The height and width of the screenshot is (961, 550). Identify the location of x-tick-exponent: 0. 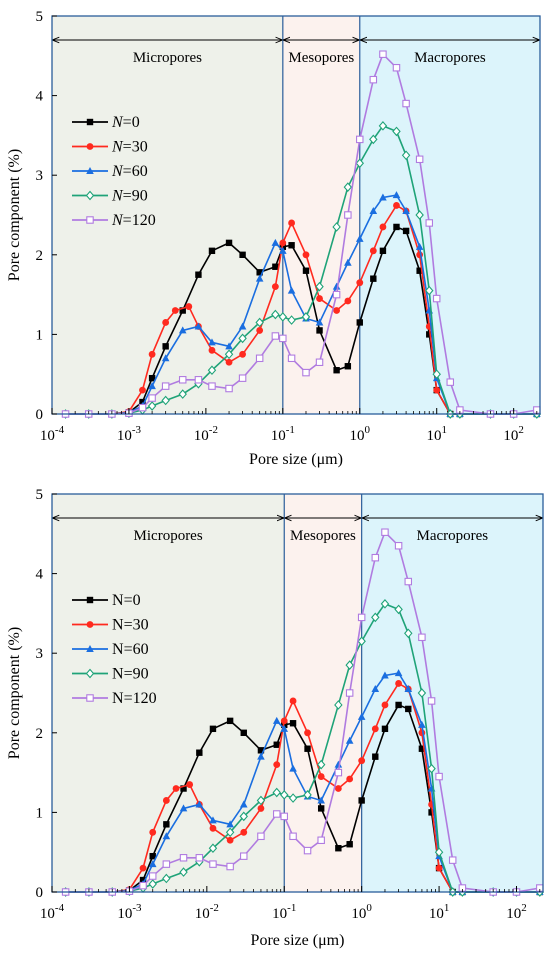
(368, 430).